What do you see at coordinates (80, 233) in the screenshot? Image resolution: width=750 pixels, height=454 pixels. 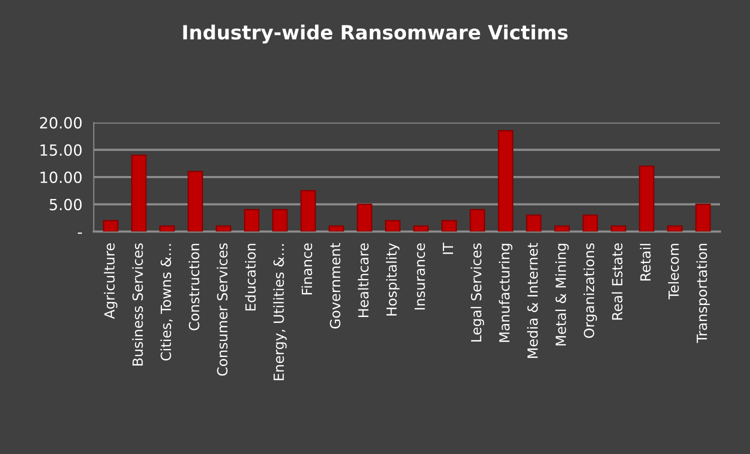 I see `y-tick-label: -` at bounding box center [80, 233].